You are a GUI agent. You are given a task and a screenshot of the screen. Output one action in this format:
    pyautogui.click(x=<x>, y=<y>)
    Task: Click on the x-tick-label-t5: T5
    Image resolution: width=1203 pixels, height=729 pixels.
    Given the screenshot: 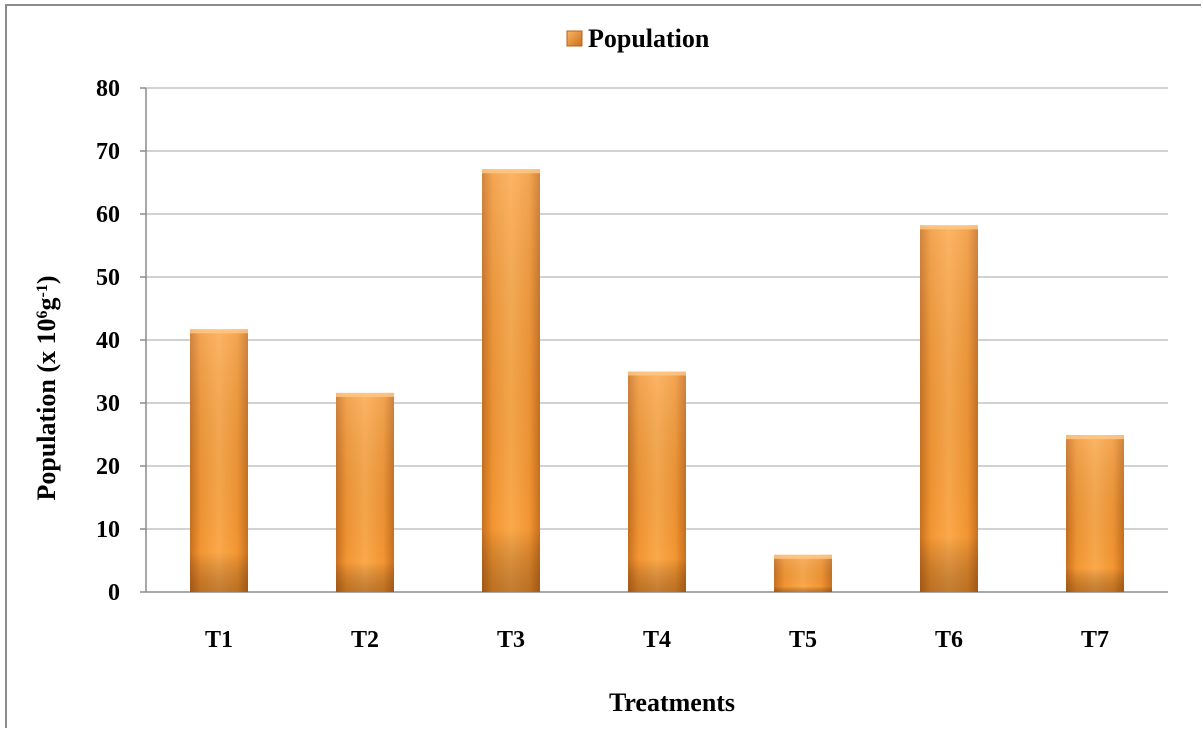 What is the action you would take?
    pyautogui.click(x=803, y=640)
    